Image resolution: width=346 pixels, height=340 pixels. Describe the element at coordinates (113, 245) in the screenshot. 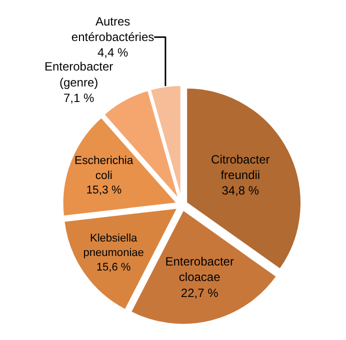

I see `slice-label: Klebsiella pneumoniae` at that location.